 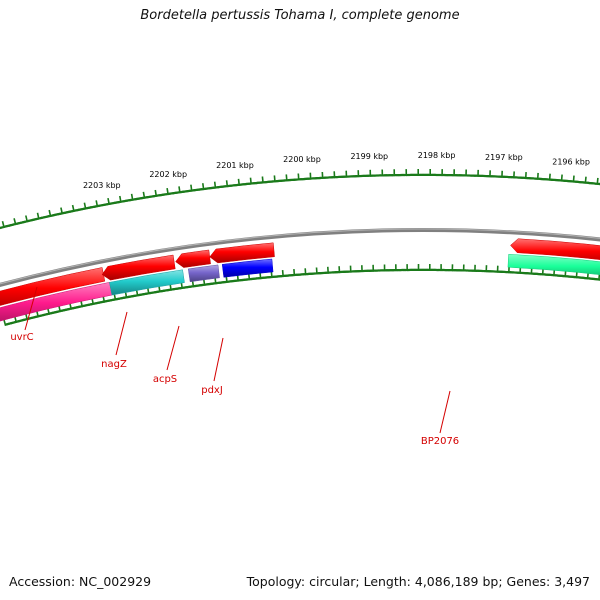 What do you see at coordinates (437, 155) in the screenshot?
I see `kbp-label-5: 2198 kbp` at bounding box center [437, 155].